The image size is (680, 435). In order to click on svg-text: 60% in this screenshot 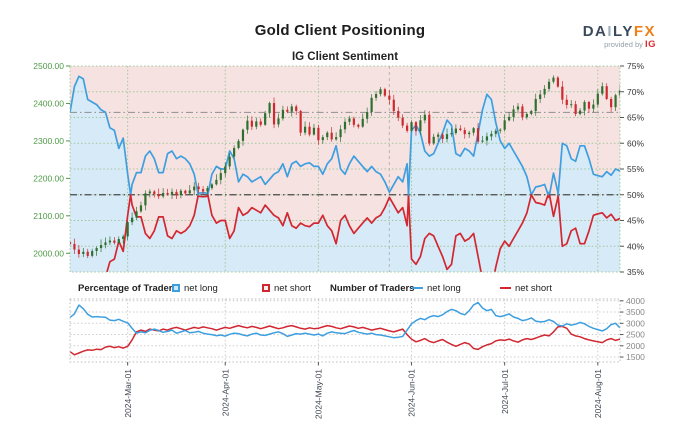, I will do `click(635, 143)`.